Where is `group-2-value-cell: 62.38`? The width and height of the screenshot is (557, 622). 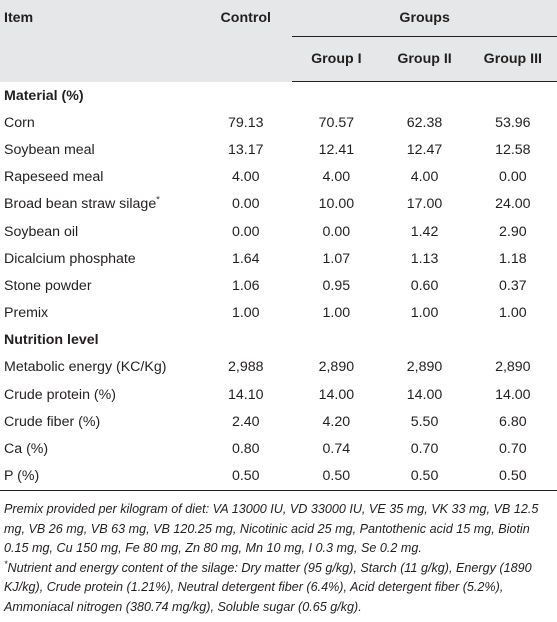
group-2-value-cell: 62.38 is located at coordinates (424, 122).